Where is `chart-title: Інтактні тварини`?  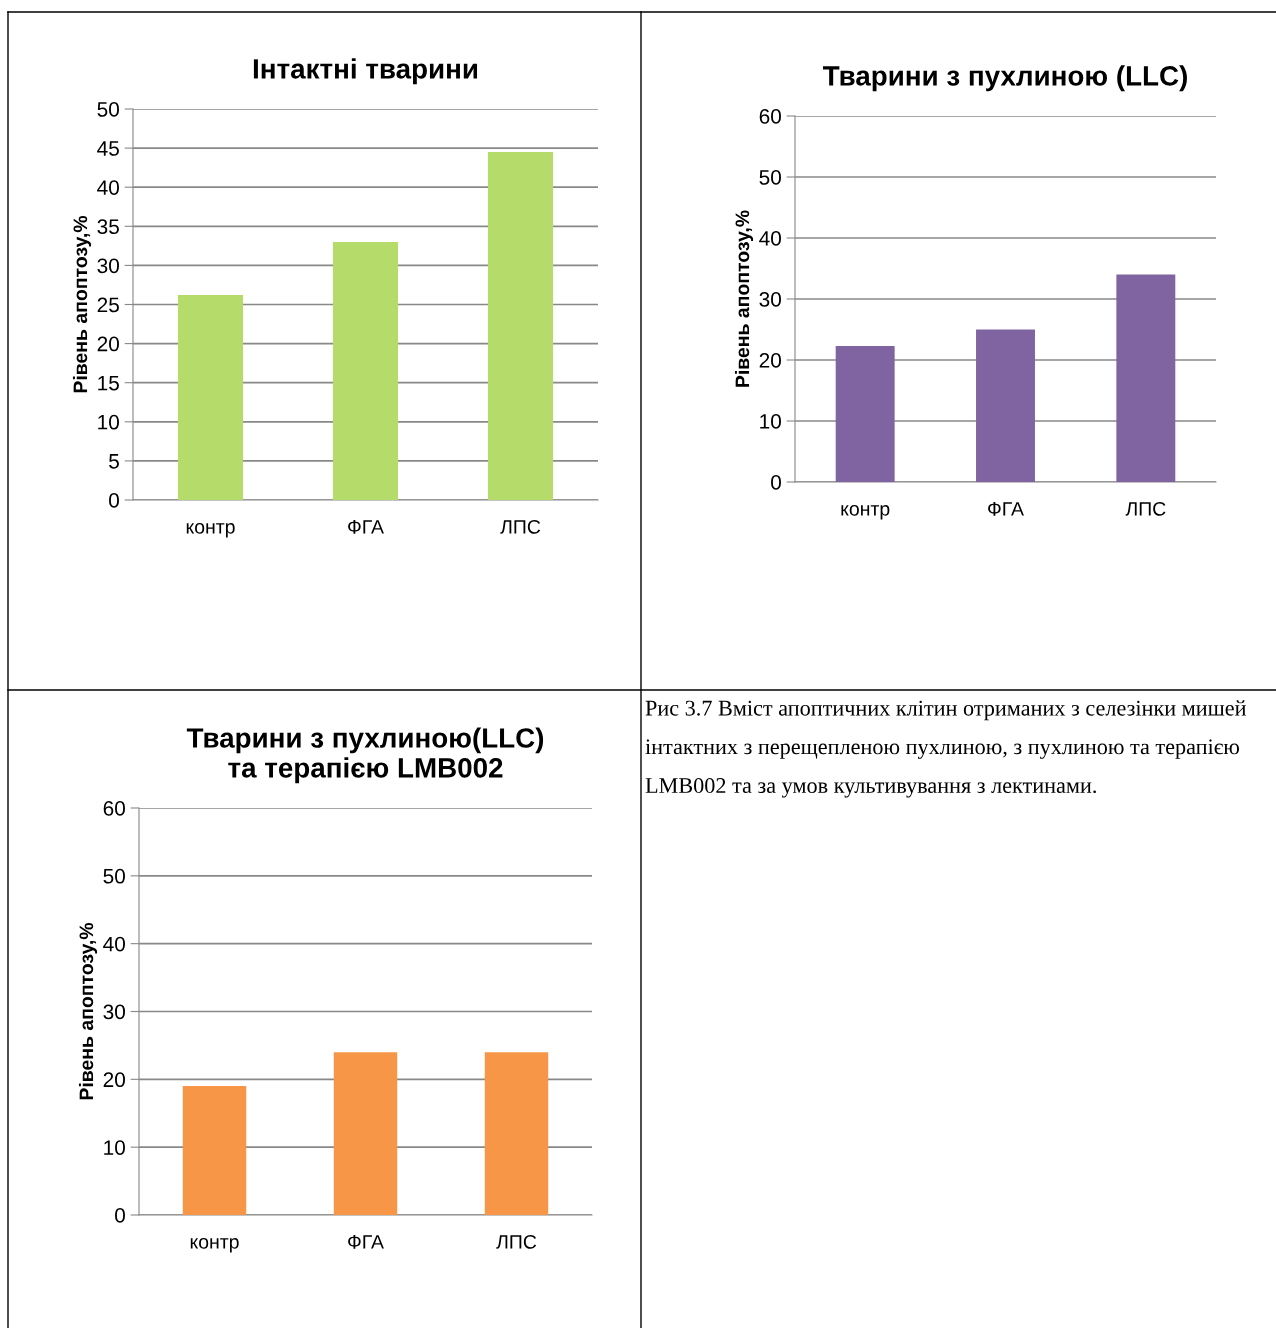
chart-title: Інтактні тварини is located at coordinates (365, 71).